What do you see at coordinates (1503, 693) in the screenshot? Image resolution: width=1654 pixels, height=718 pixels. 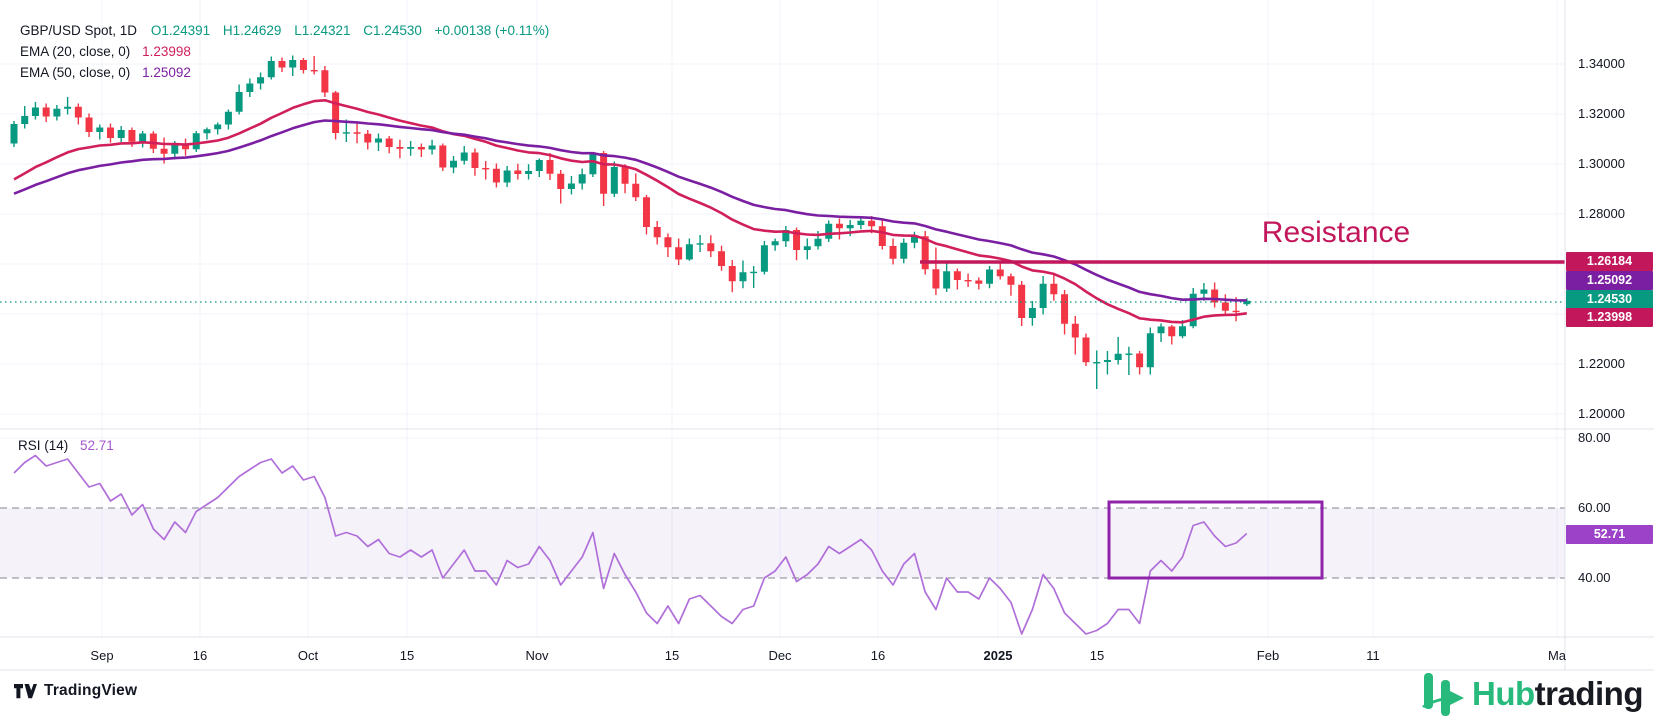 I see `hub-text-green: Hub` at bounding box center [1503, 693].